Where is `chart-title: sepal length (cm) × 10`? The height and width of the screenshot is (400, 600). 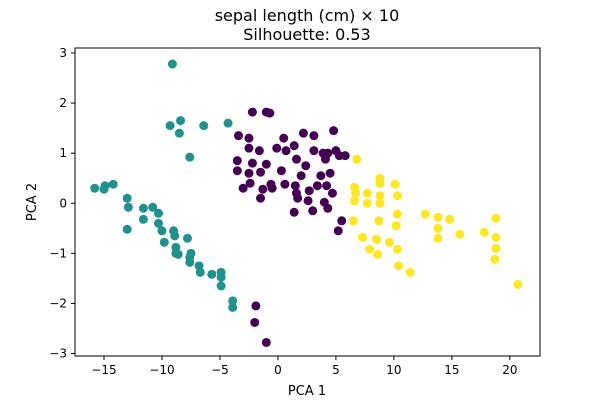 chart-title: sepal length (cm) × 10 is located at coordinates (307, 15).